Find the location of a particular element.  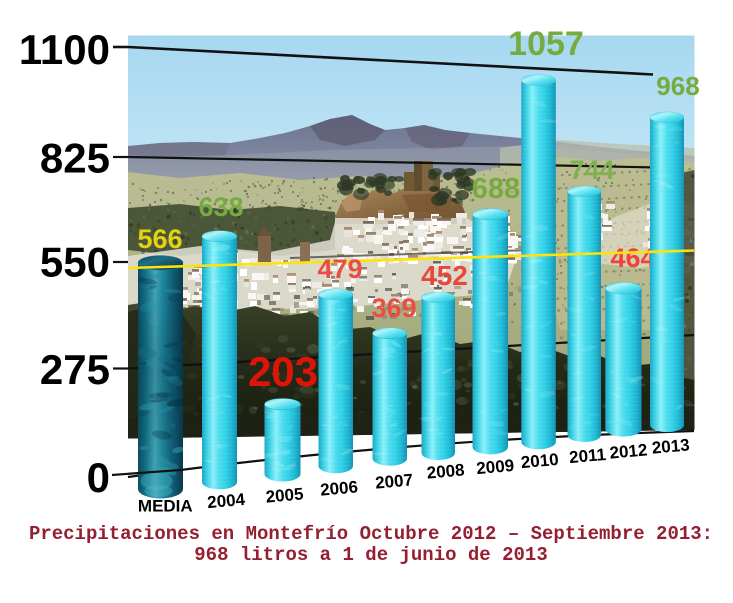

svg-text: 825 is located at coordinates (75, 158).